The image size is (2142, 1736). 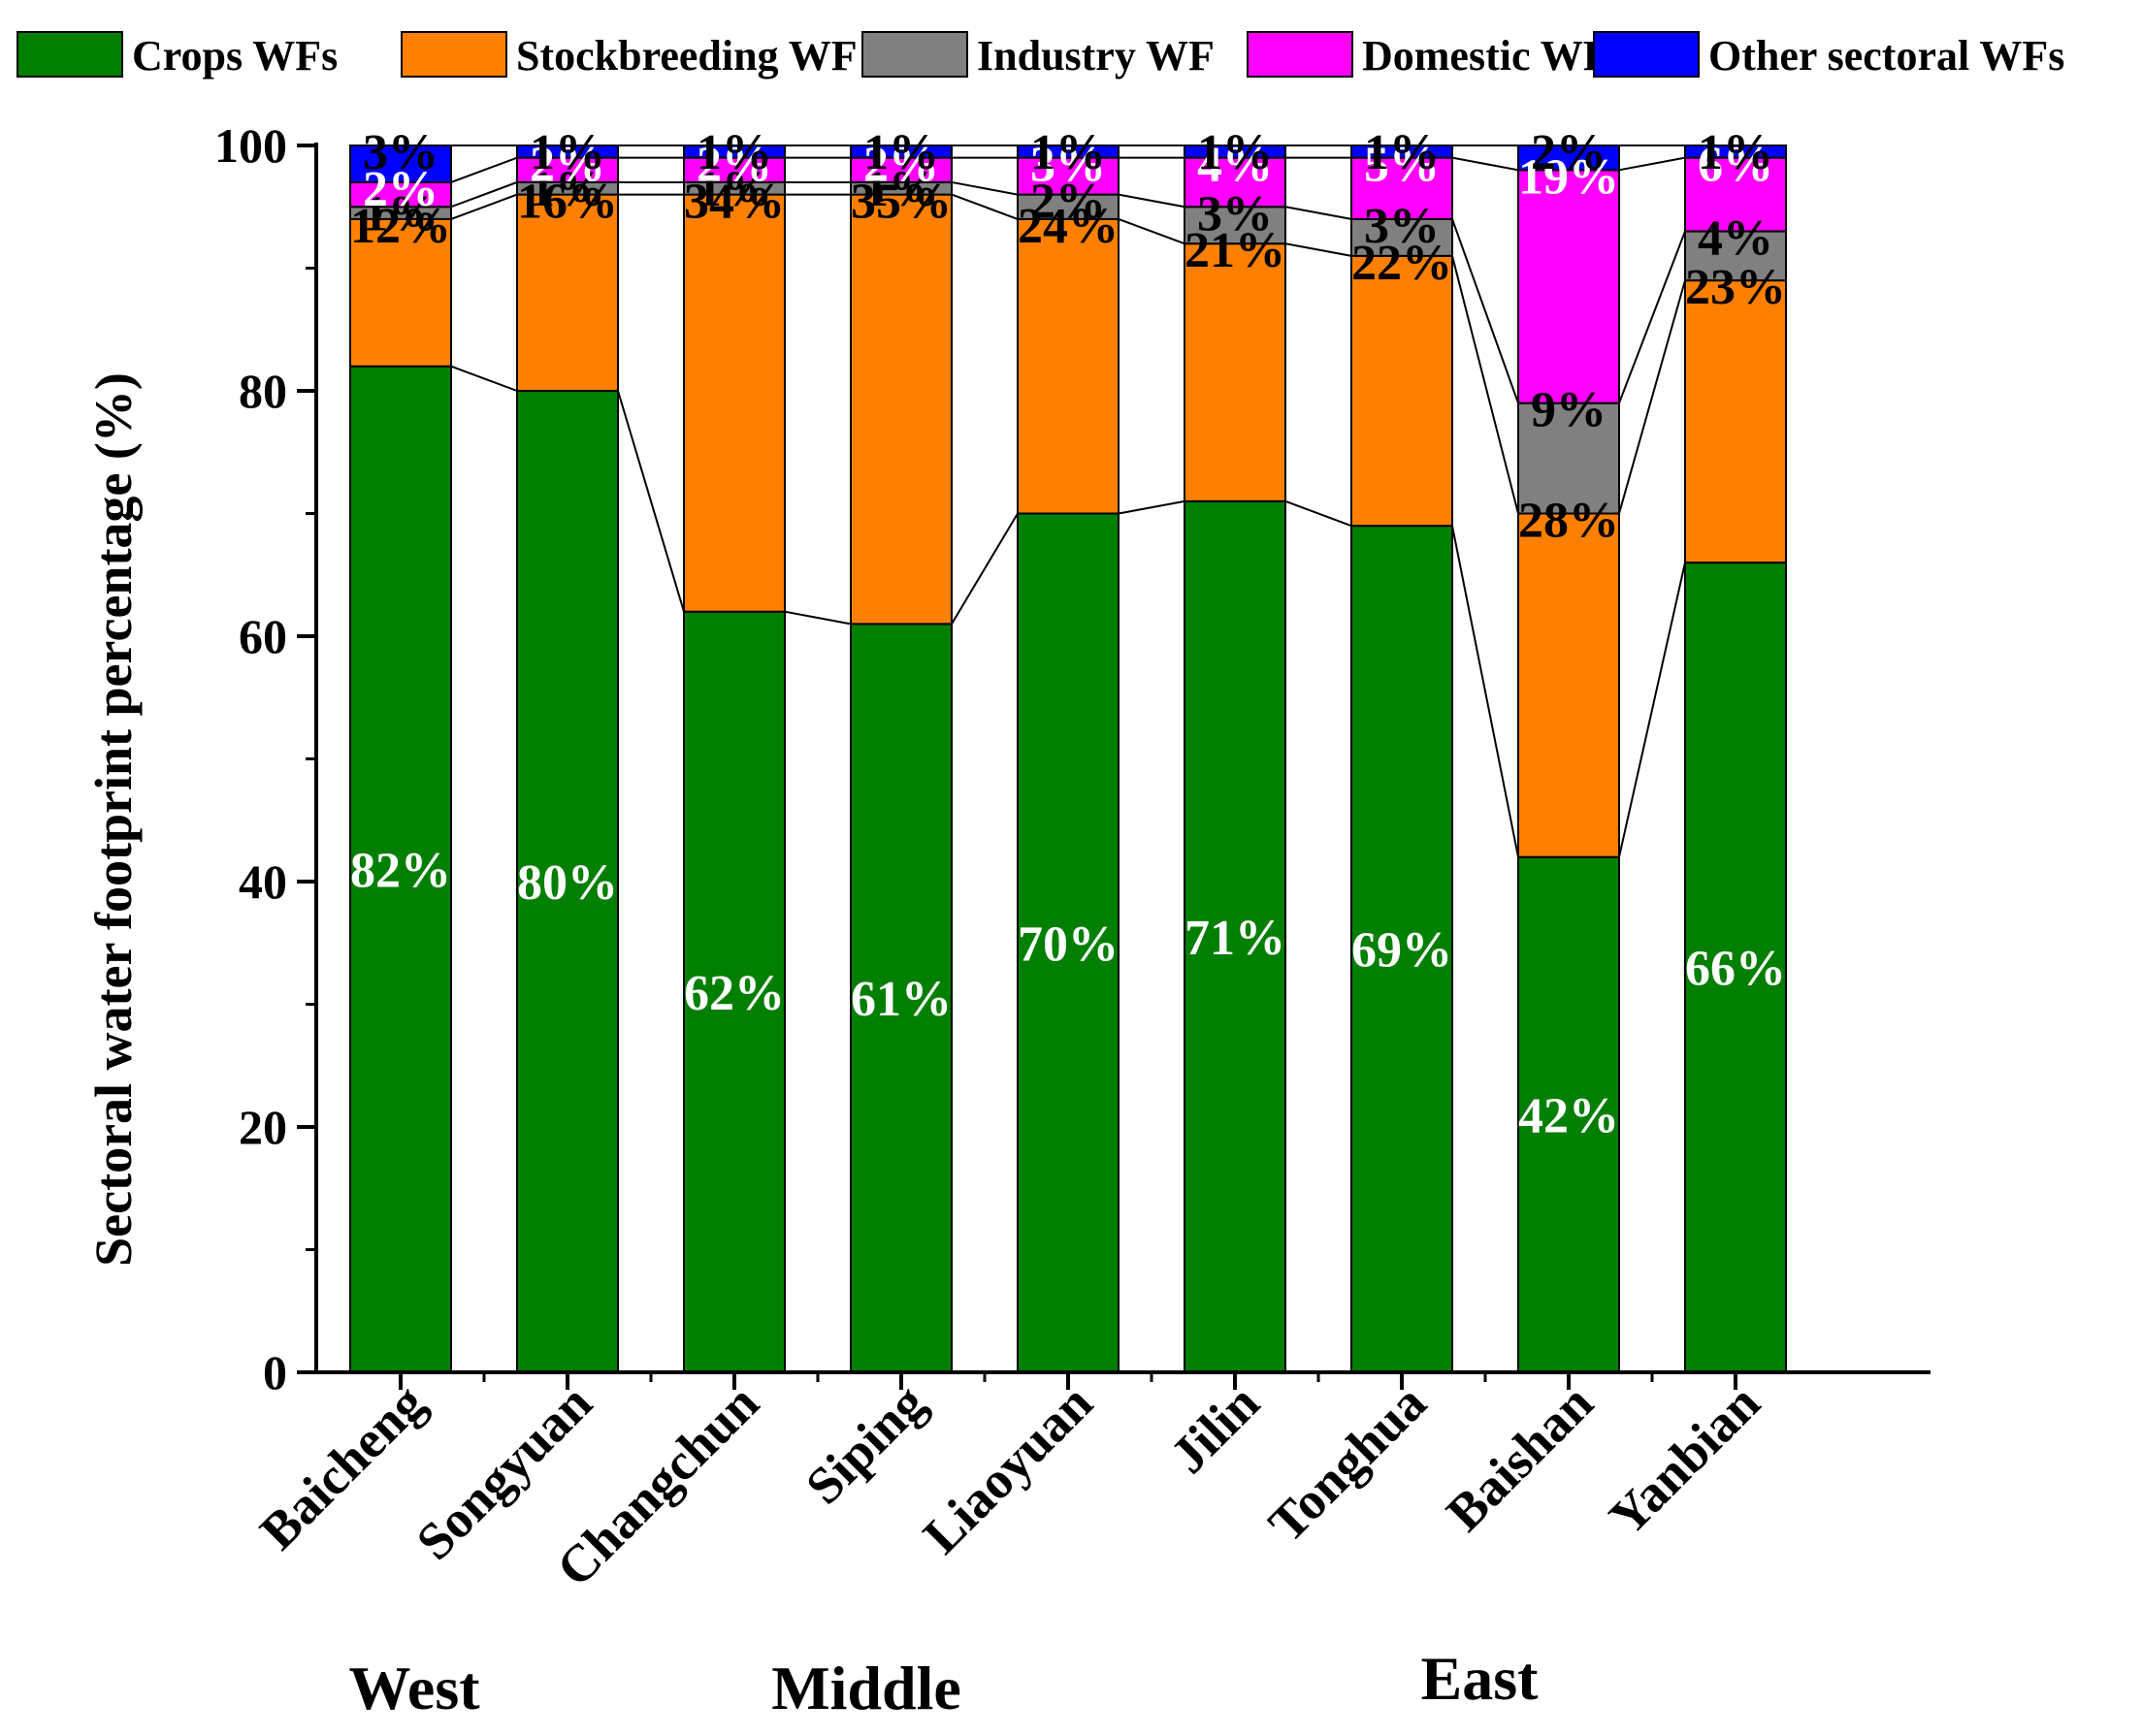 I want to click on data-label-stockbreeding-wf: 35%, so click(x=901, y=202).